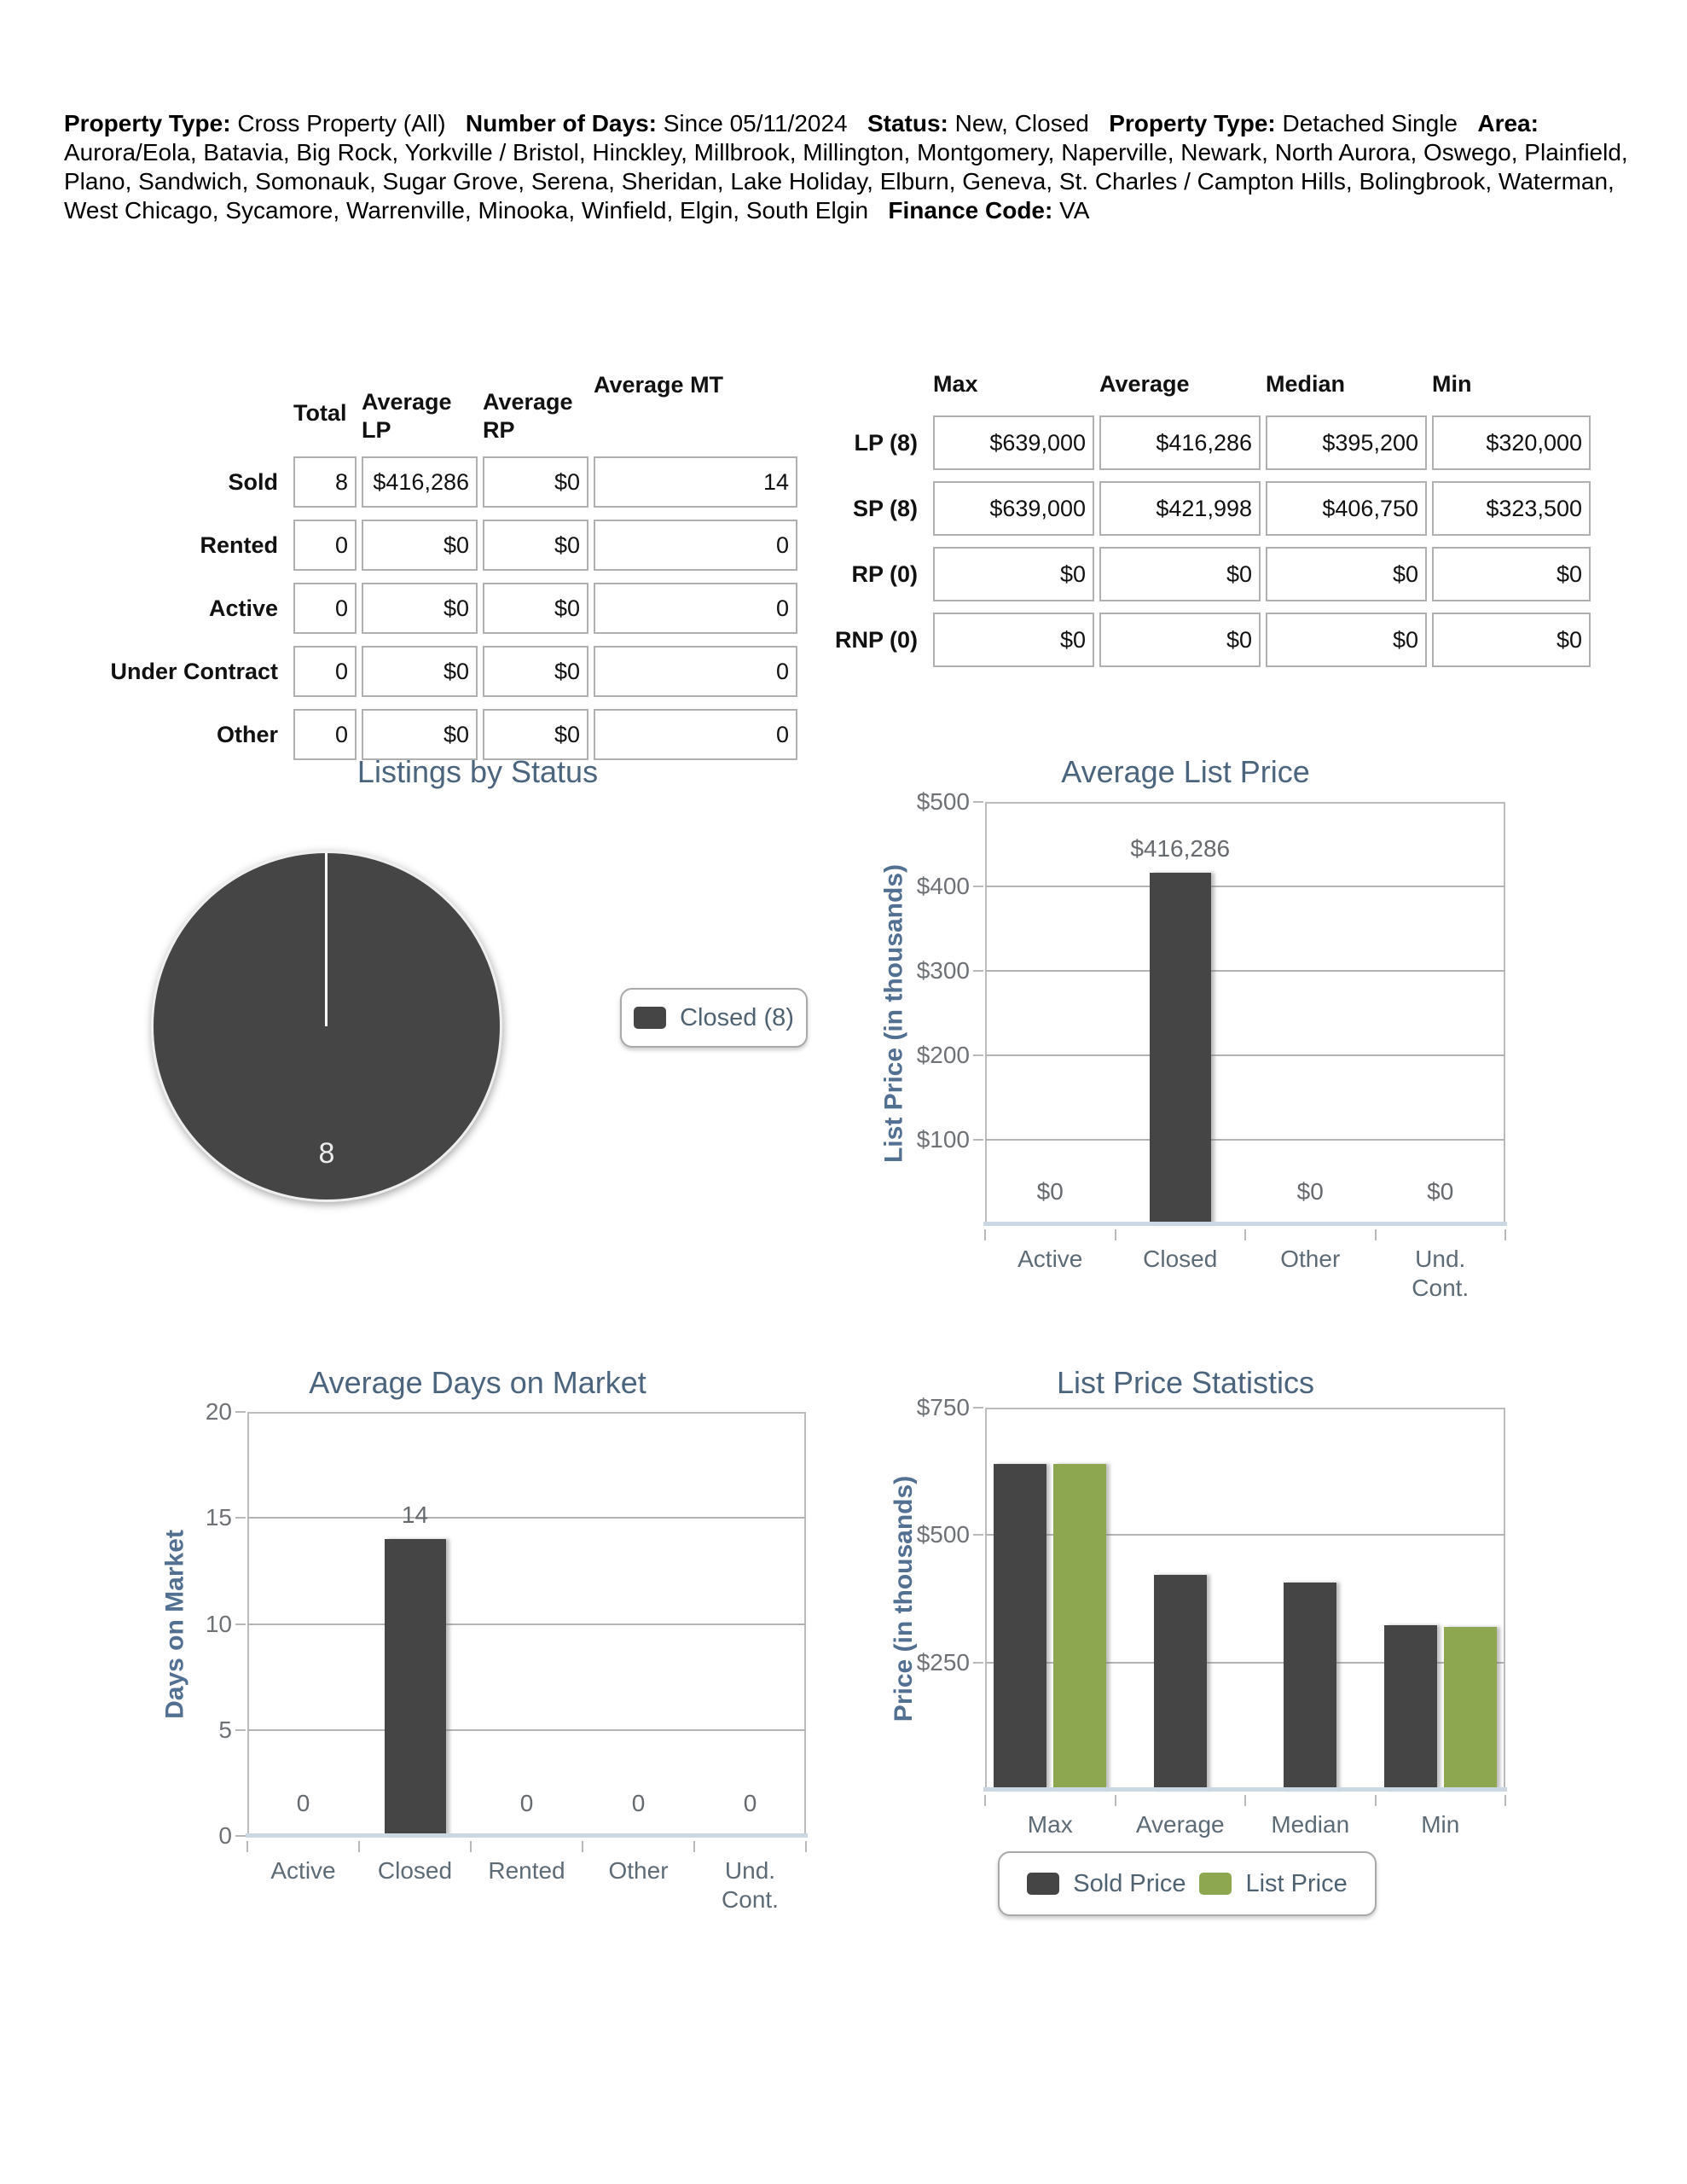 This screenshot has height=2184, width=1687. What do you see at coordinates (415, 1688) in the screenshot?
I see `bar-closed` at bounding box center [415, 1688].